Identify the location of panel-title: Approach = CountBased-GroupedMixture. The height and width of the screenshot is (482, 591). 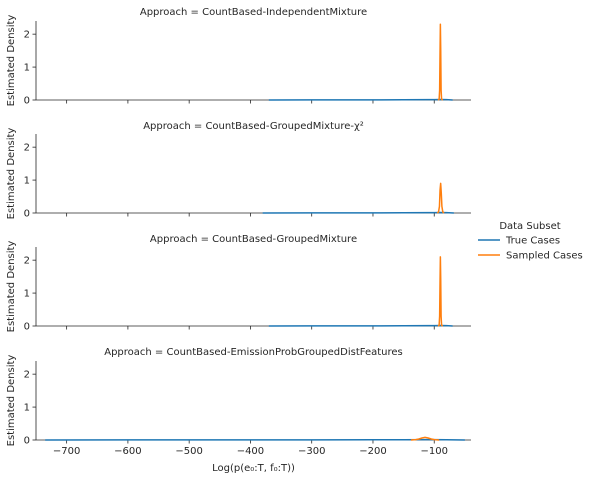
(253, 239).